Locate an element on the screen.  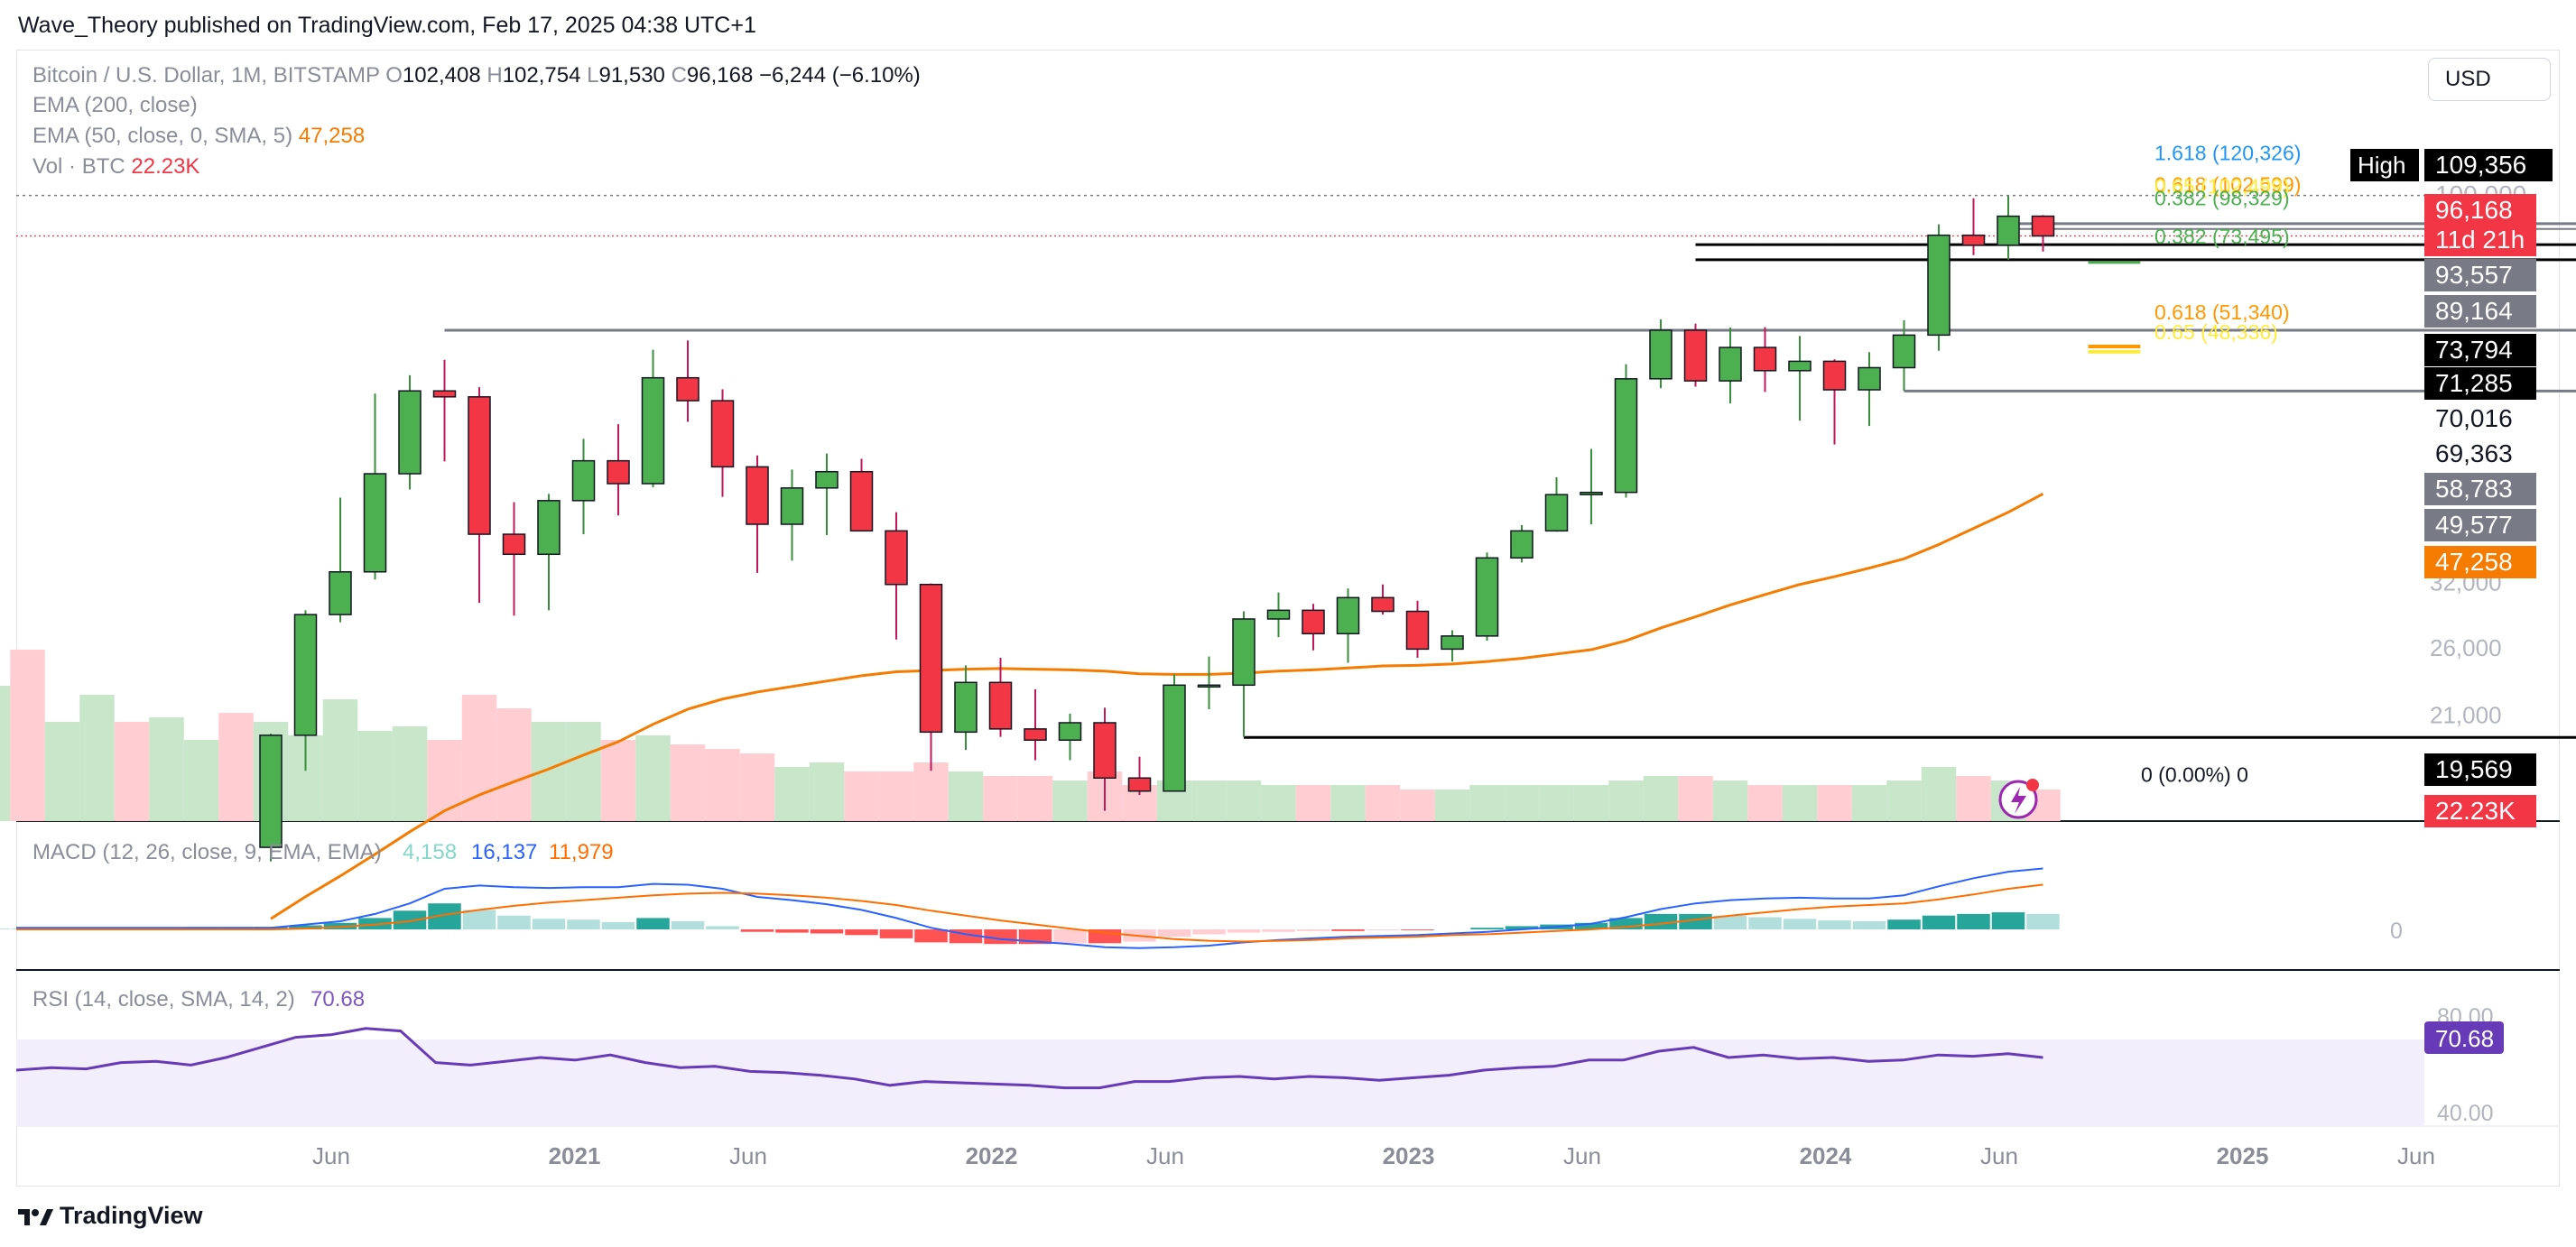
fib-label: 1.618 (120,326) is located at coordinates (2227, 152).